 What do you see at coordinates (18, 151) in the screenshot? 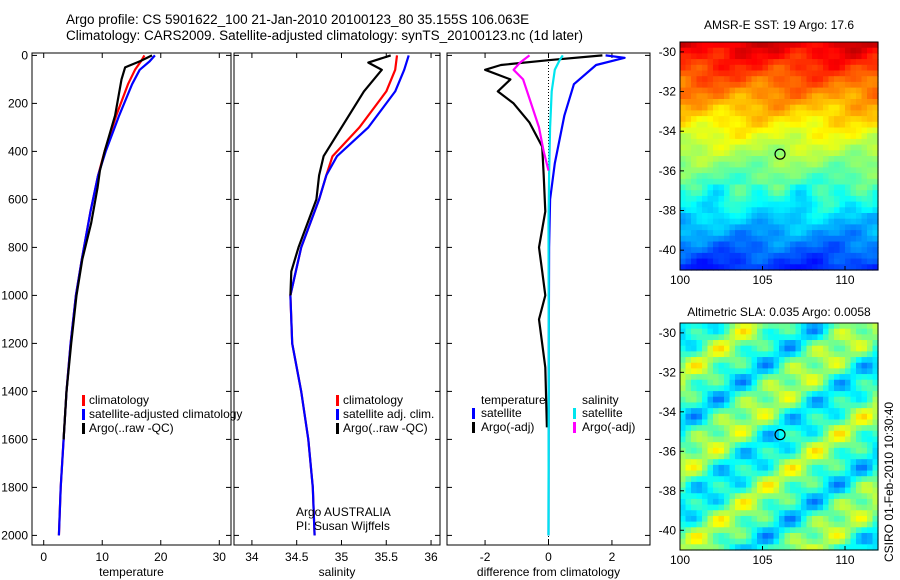
I see `y-tick-label: 400` at bounding box center [18, 151].